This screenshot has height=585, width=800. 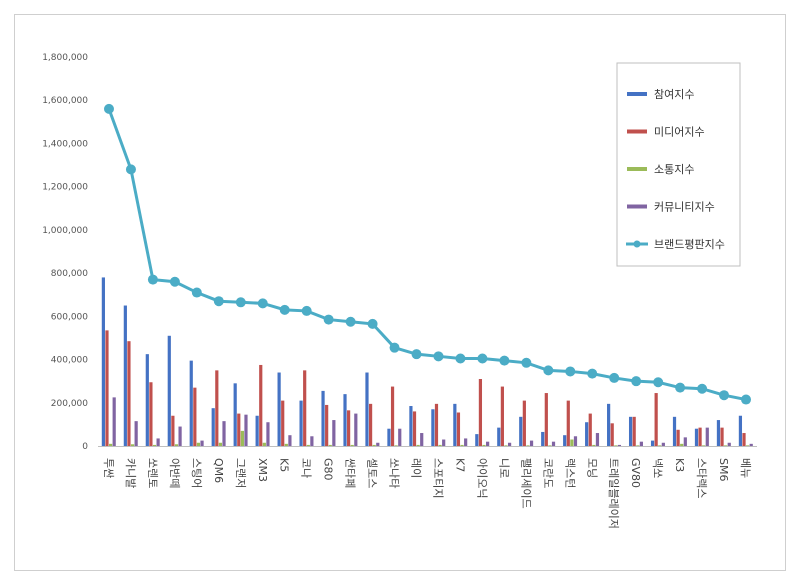 I want to click on y-tick-label: 1,000,000, so click(x=65, y=231).